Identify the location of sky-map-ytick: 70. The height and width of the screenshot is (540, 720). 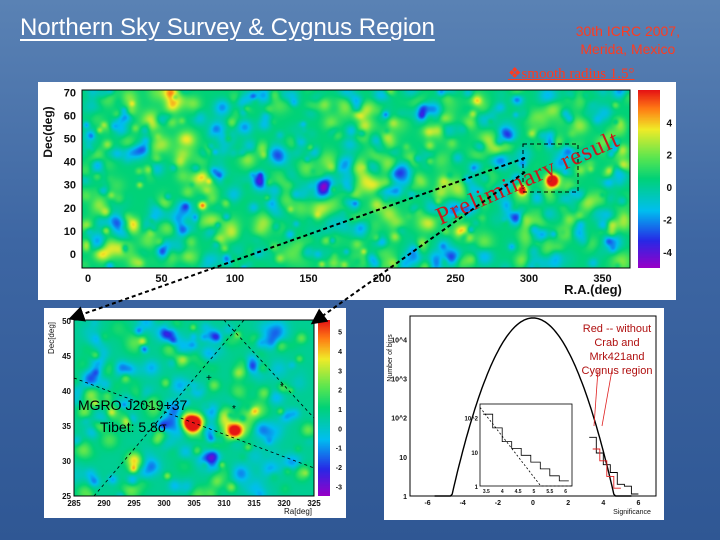
(70, 93).